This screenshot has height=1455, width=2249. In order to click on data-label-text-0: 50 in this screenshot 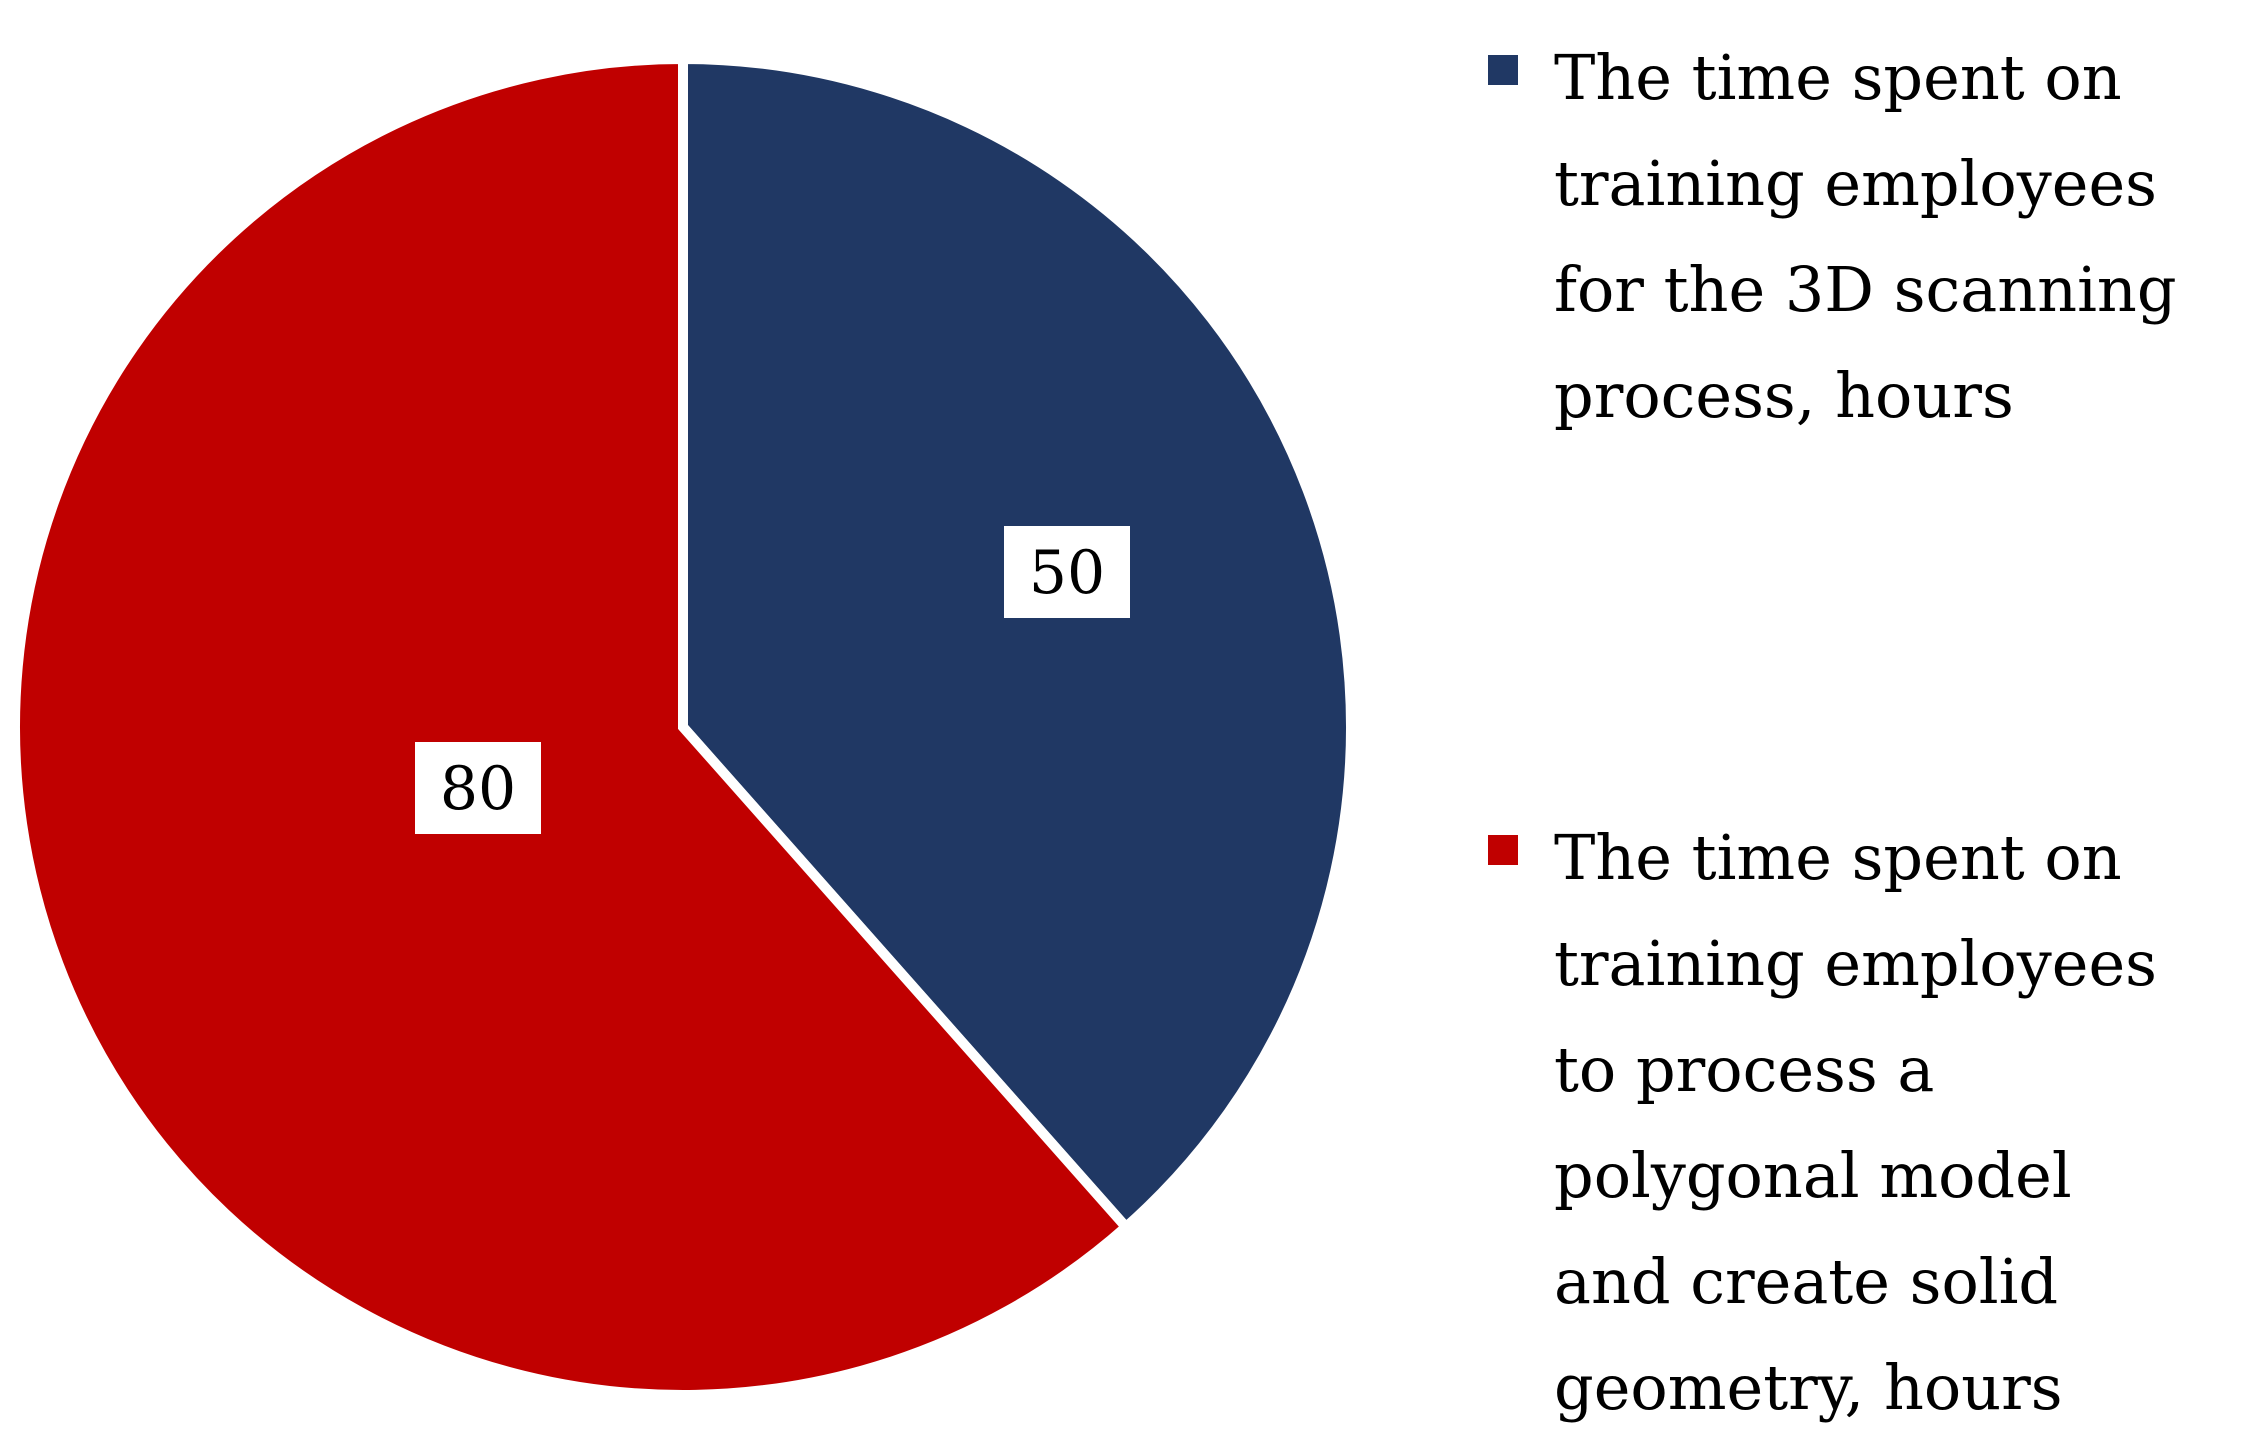, I will do `click(1067, 573)`.